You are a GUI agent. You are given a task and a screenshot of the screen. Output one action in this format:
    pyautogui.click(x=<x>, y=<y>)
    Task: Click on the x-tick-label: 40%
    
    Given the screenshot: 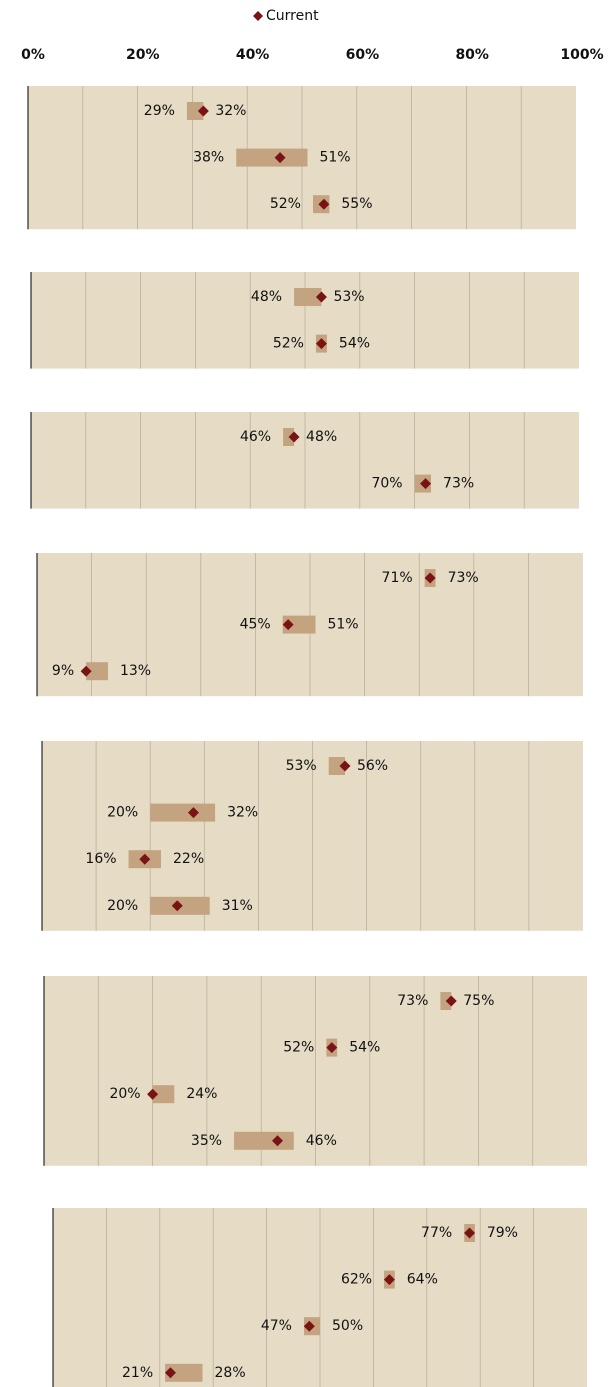 What is the action you would take?
    pyautogui.click(x=253, y=55)
    